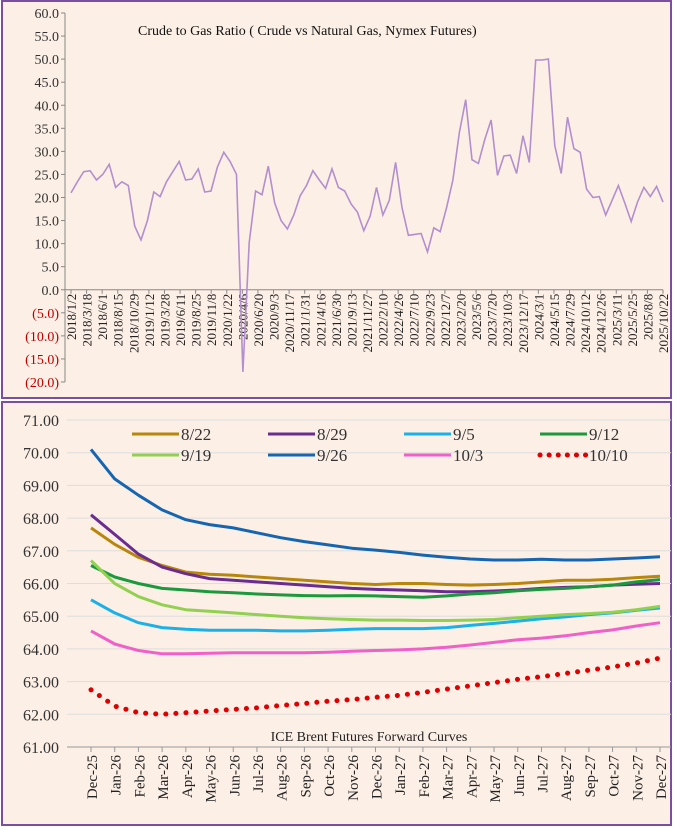  Describe the element at coordinates (227, 320) in the screenshot. I see `x-tick-label: 2020/1/22` at that location.